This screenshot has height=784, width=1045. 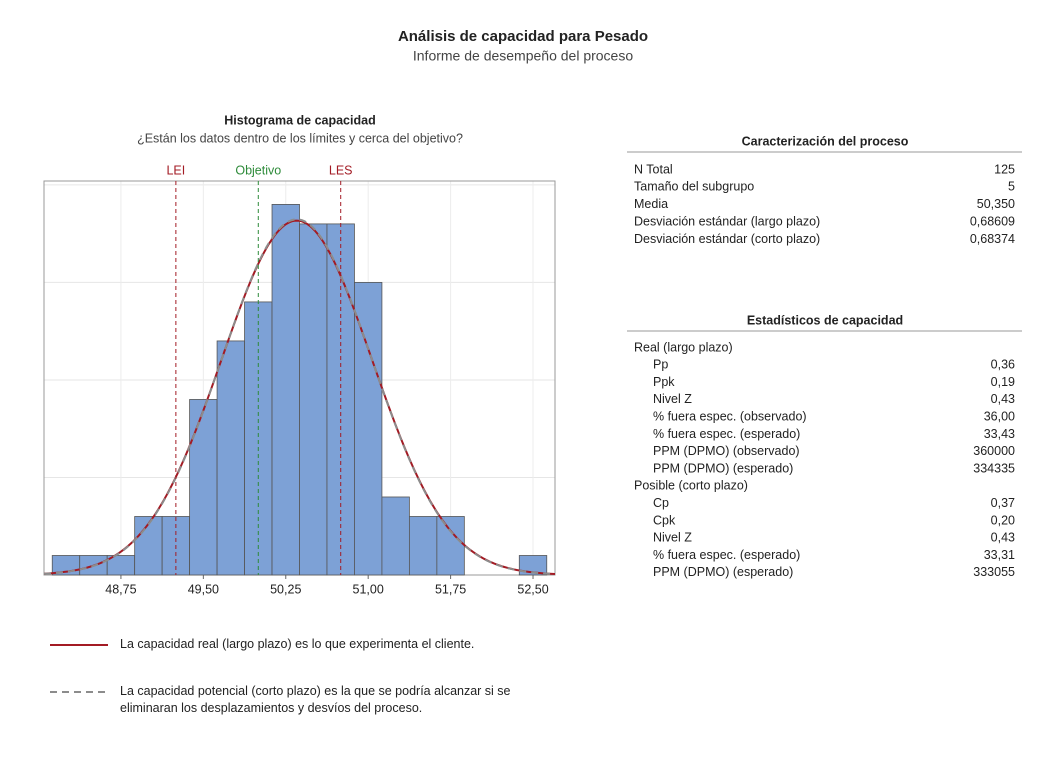 What do you see at coordinates (258, 170) in the screenshot?
I see `spec-label: Objetivo` at bounding box center [258, 170].